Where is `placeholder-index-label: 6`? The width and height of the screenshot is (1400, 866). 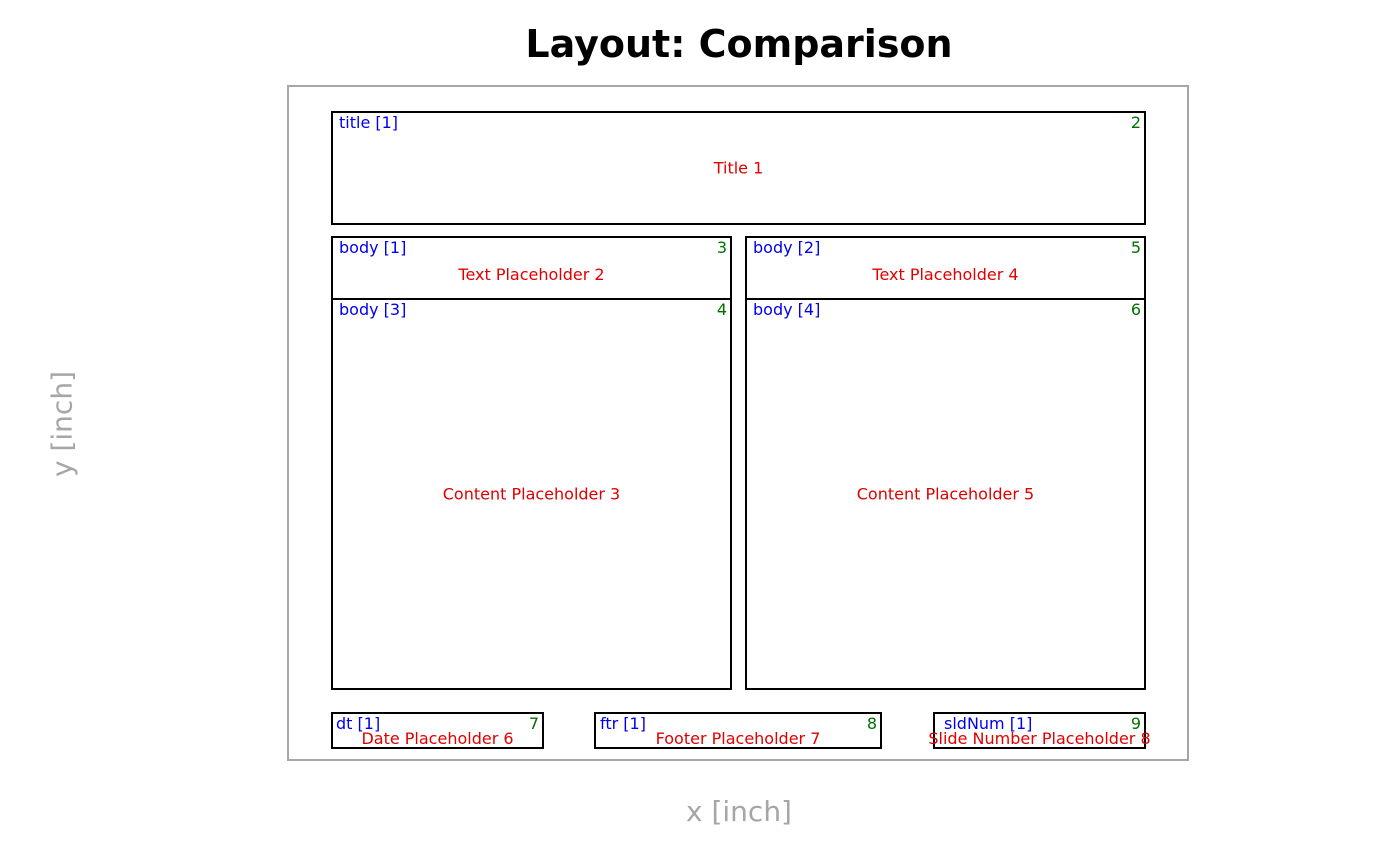 placeholder-index-label: 6 is located at coordinates (1135, 309).